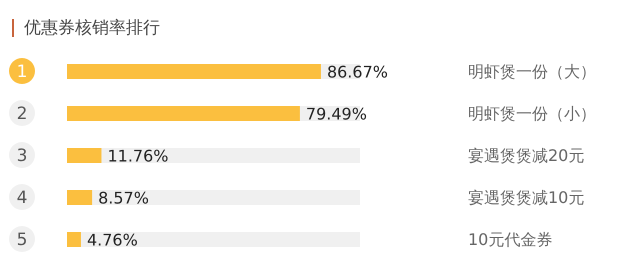 The height and width of the screenshot is (270, 620). Describe the element at coordinates (526, 155) in the screenshot. I see `y-tick-label: 宴遇煲煲减20元` at that location.